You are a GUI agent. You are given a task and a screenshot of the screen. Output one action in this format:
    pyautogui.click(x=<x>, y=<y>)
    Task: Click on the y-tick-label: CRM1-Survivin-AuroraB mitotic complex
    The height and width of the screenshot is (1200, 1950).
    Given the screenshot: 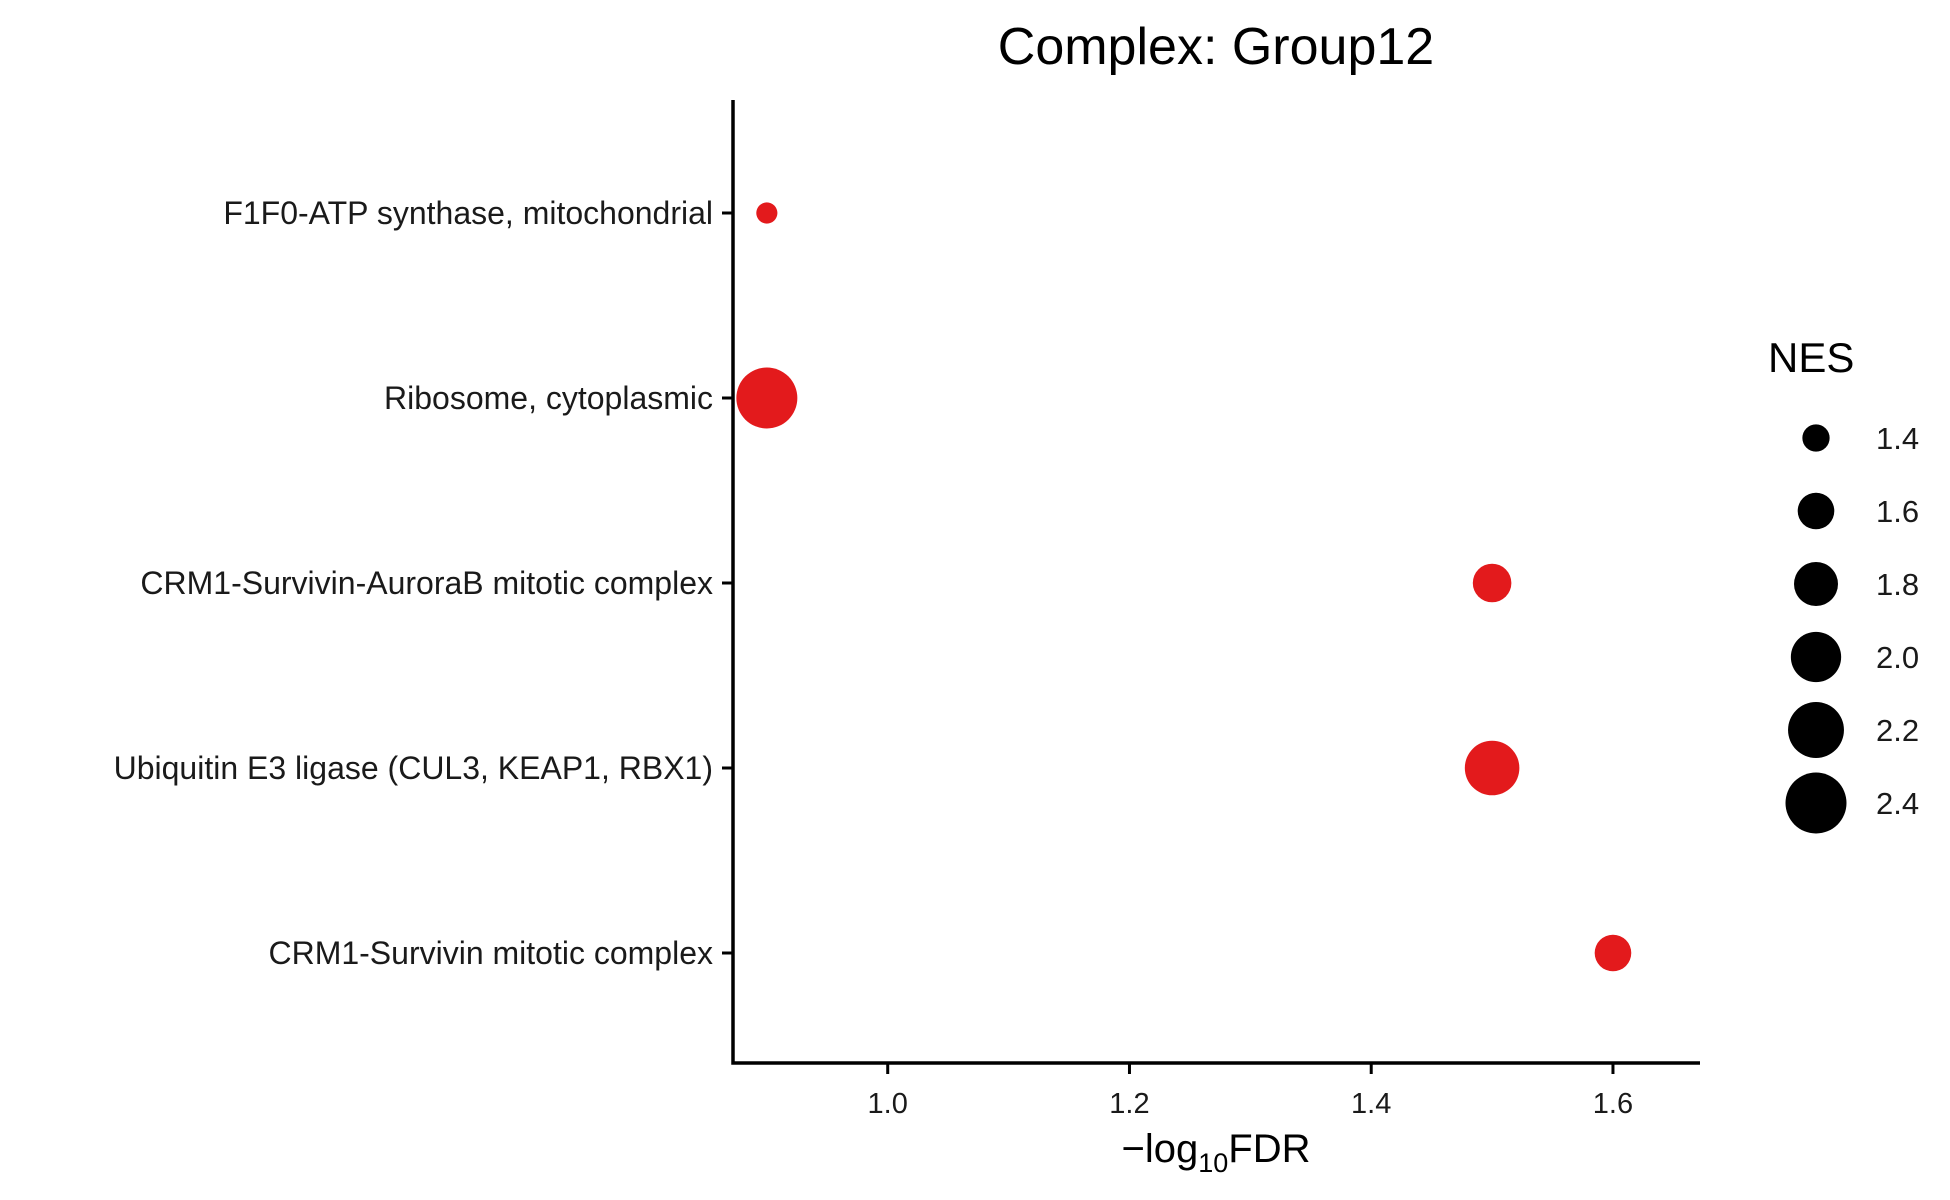 What is the action you would take?
    pyautogui.click(x=426, y=583)
    